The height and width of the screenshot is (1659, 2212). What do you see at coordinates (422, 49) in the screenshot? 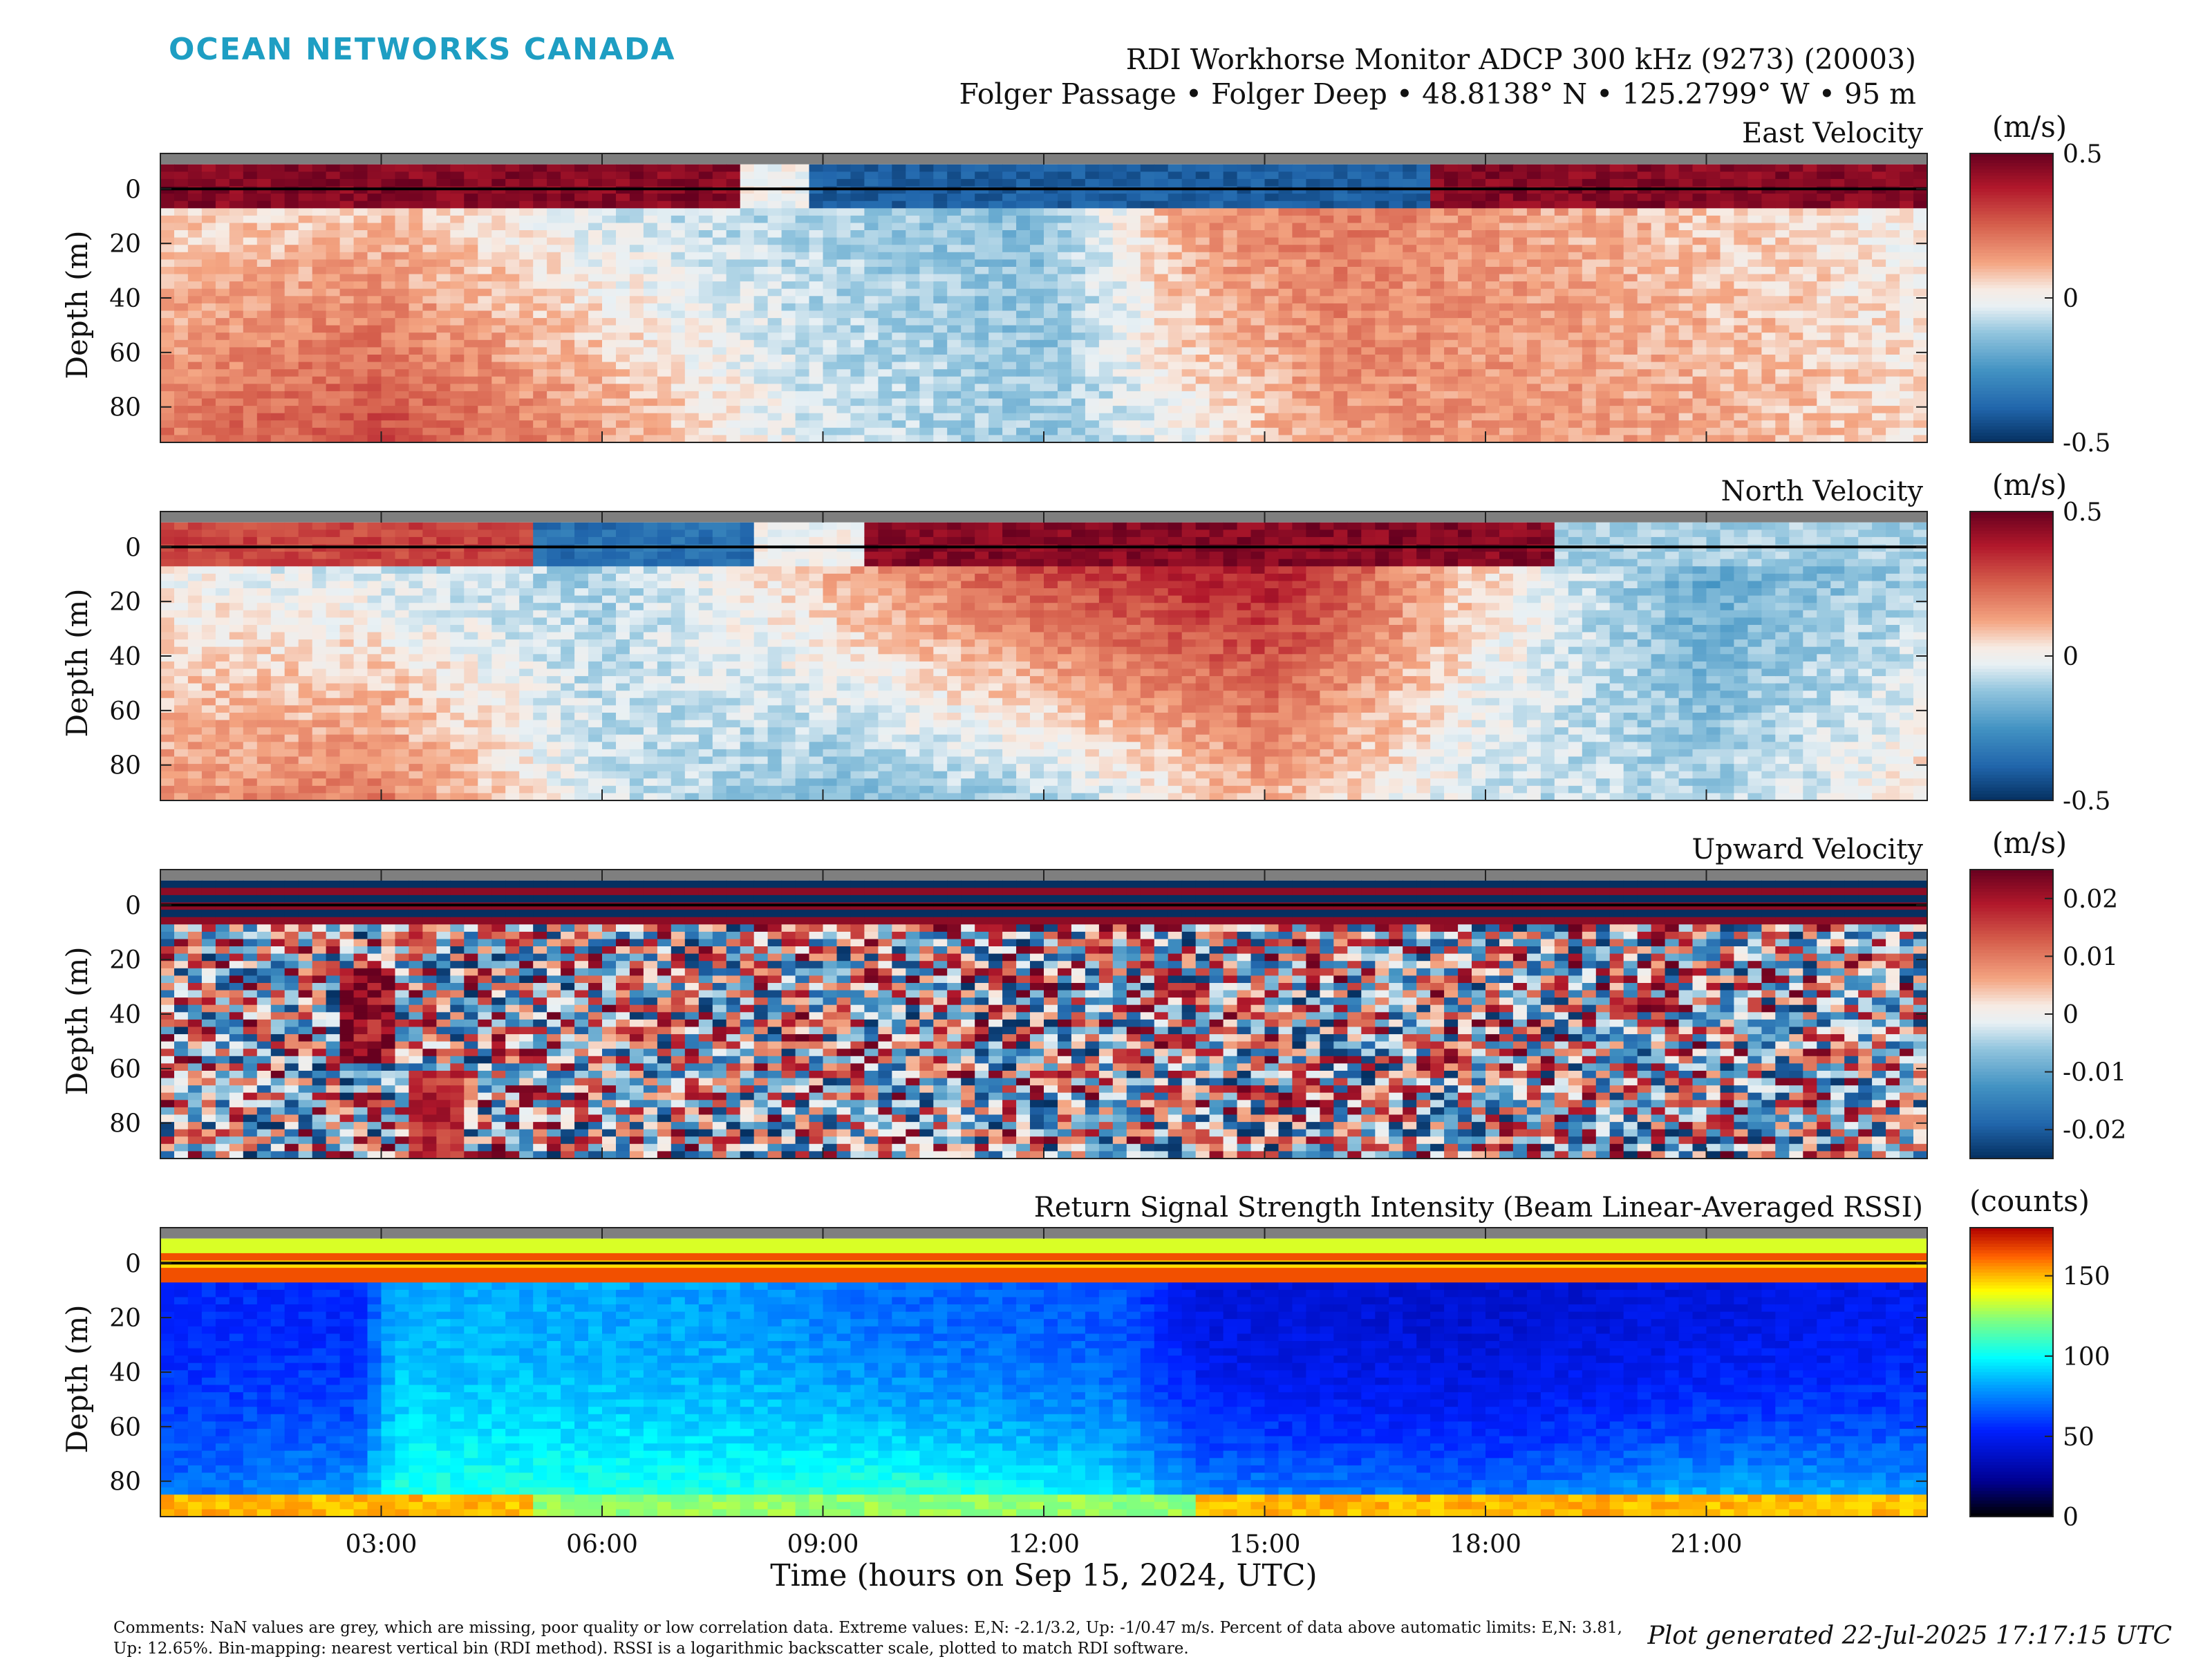
I see `brand-logo: OCEAN NETWORKS CANADA` at bounding box center [422, 49].